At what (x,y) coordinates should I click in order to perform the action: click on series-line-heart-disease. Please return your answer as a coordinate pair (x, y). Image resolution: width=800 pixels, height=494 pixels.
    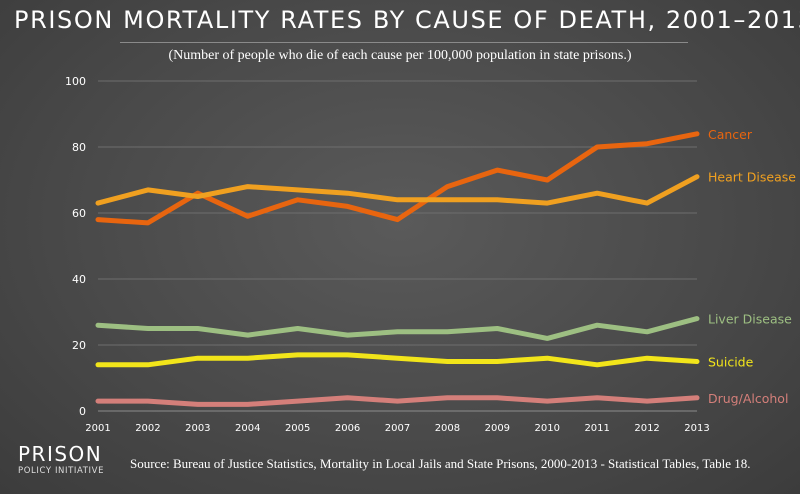
    Looking at the image, I should click on (397, 190).